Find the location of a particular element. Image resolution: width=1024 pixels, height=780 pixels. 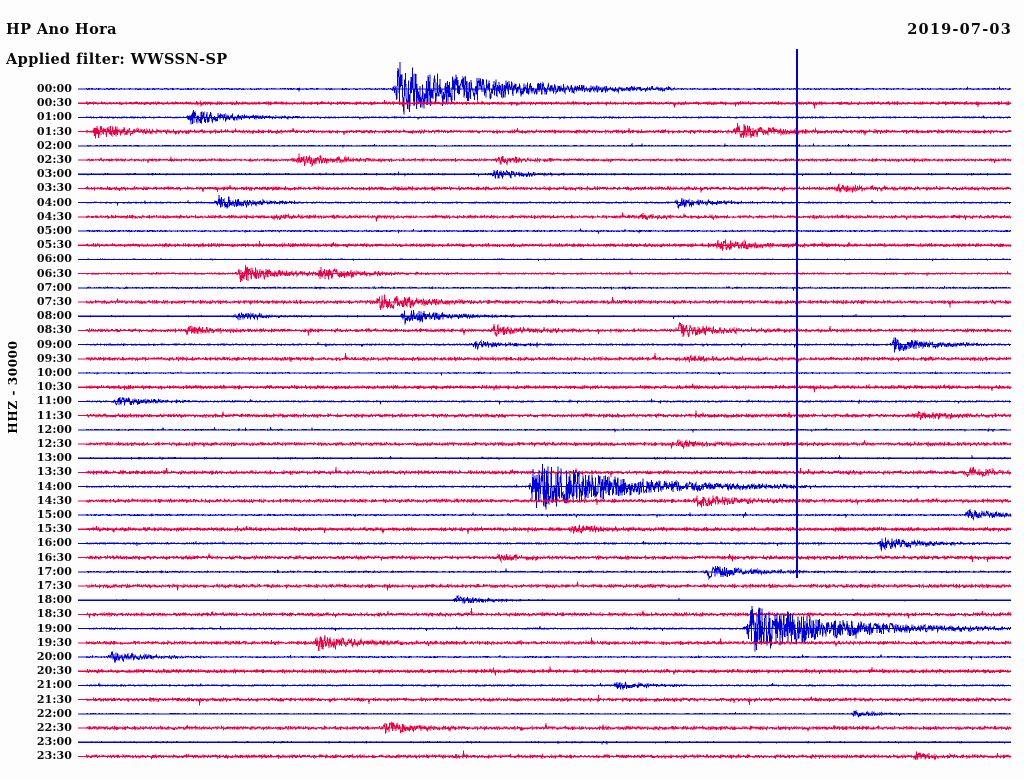

time-label: 20:30 is located at coordinates (54, 671).